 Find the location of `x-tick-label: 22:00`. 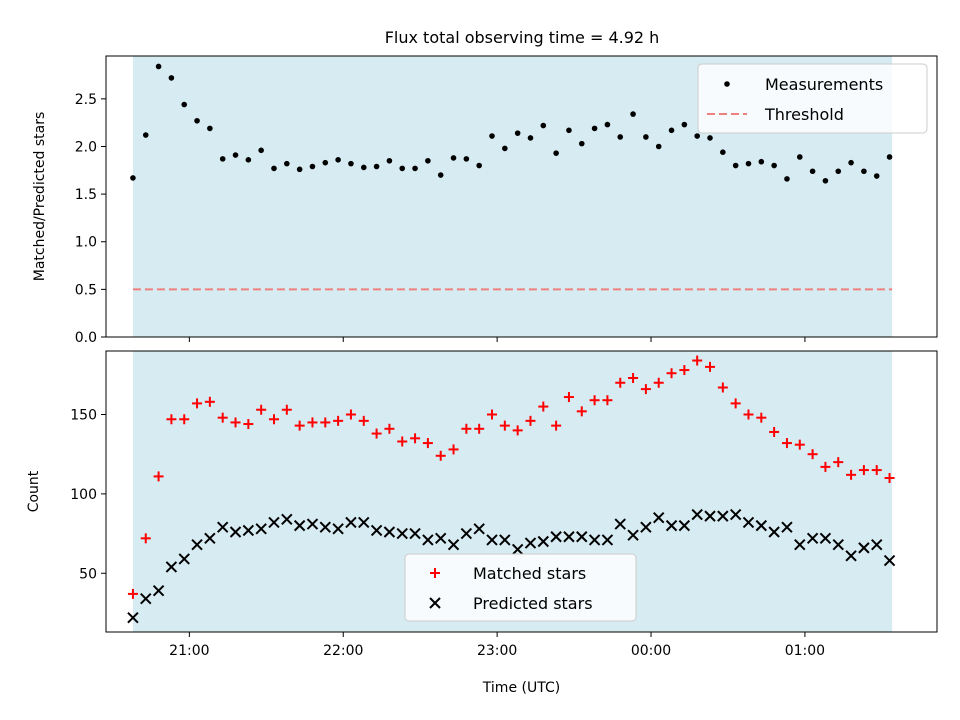

x-tick-label: 22:00 is located at coordinates (343, 651).